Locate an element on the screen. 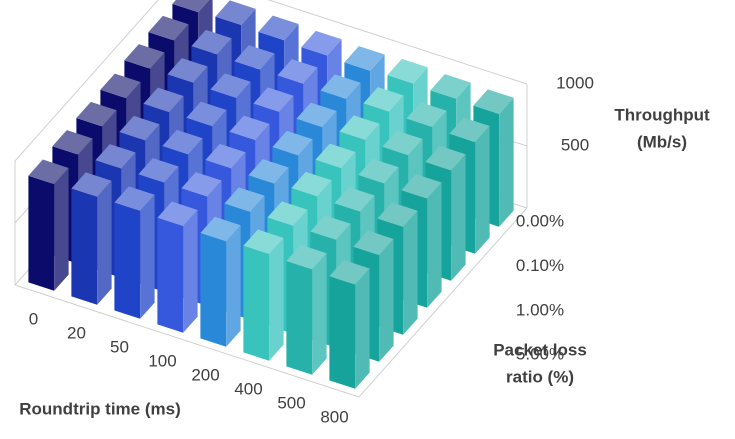 Image resolution: width=735 pixels, height=439 pixels. z-axis-title: Throughput is located at coordinates (662, 114).